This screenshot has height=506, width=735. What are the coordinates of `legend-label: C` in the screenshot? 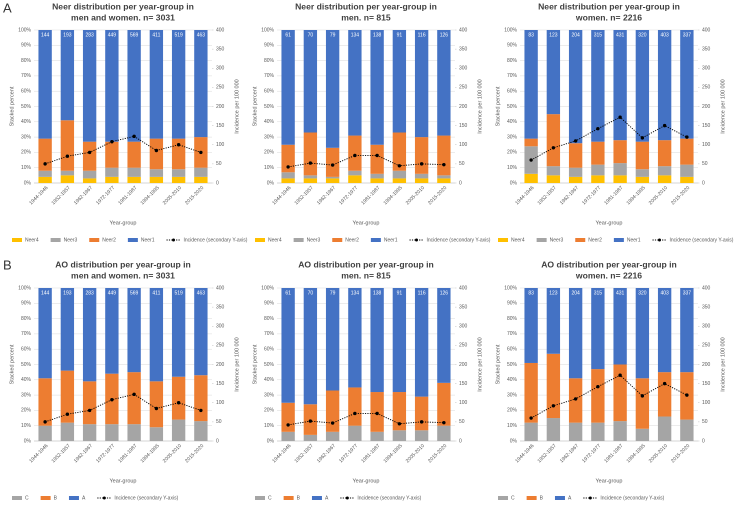 It's located at (270, 498).